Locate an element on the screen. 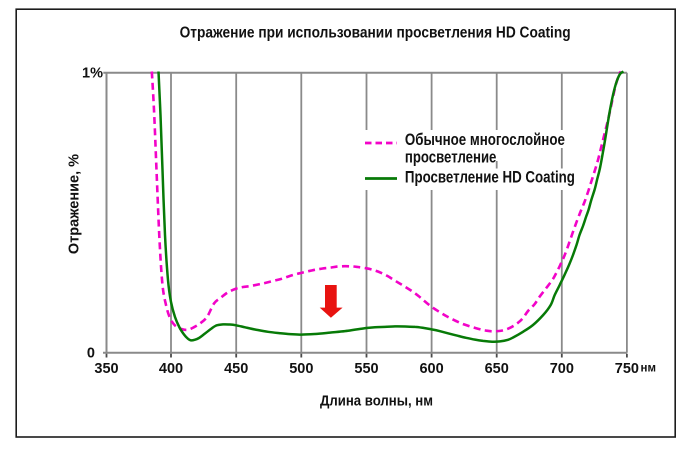  svg-text: нм is located at coordinates (648, 369).